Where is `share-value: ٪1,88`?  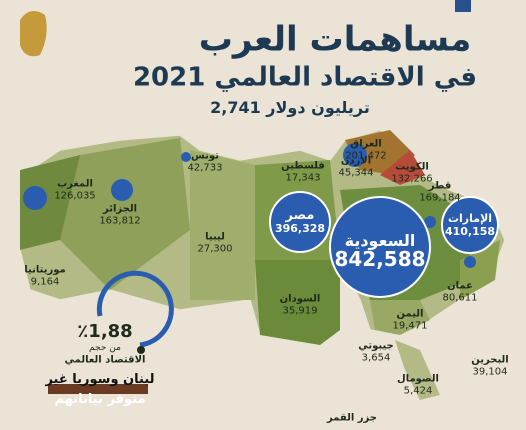 share-value: ٪1,88 is located at coordinates (104, 332).